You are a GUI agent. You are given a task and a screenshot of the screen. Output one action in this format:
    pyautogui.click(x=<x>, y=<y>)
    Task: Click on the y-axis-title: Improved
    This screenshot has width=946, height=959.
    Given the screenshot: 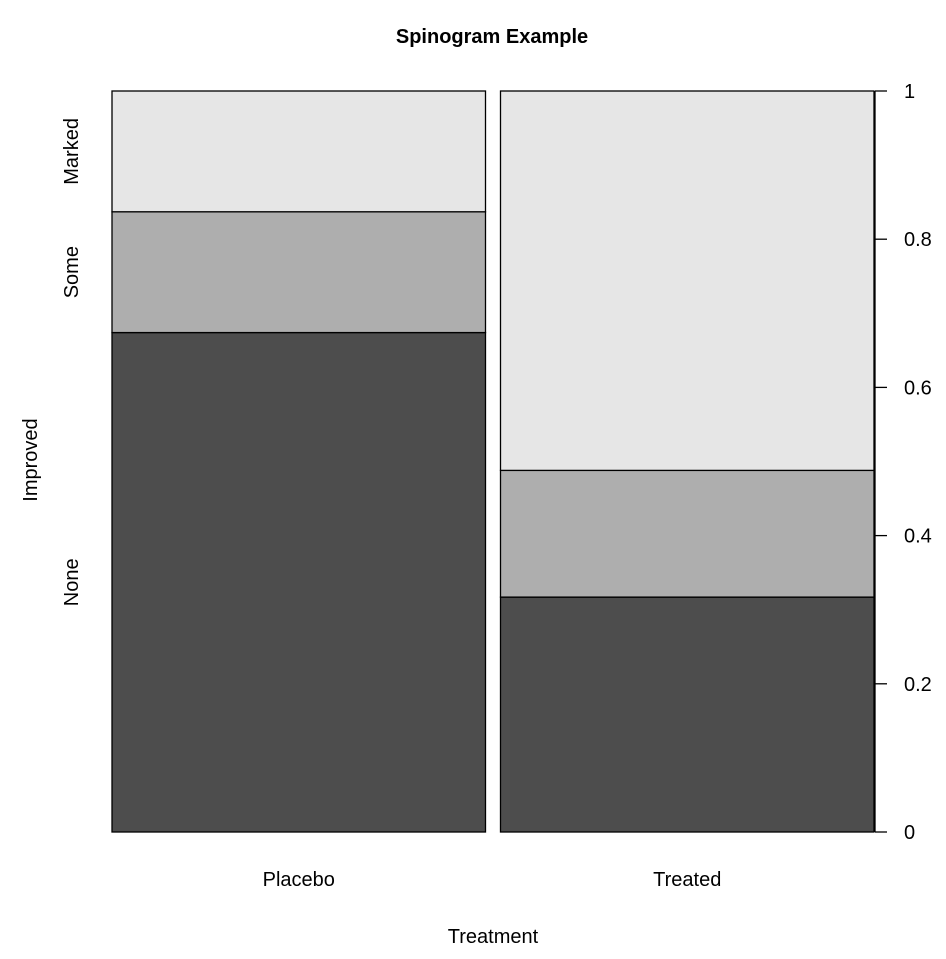 What is the action you would take?
    pyautogui.click(x=31, y=459)
    